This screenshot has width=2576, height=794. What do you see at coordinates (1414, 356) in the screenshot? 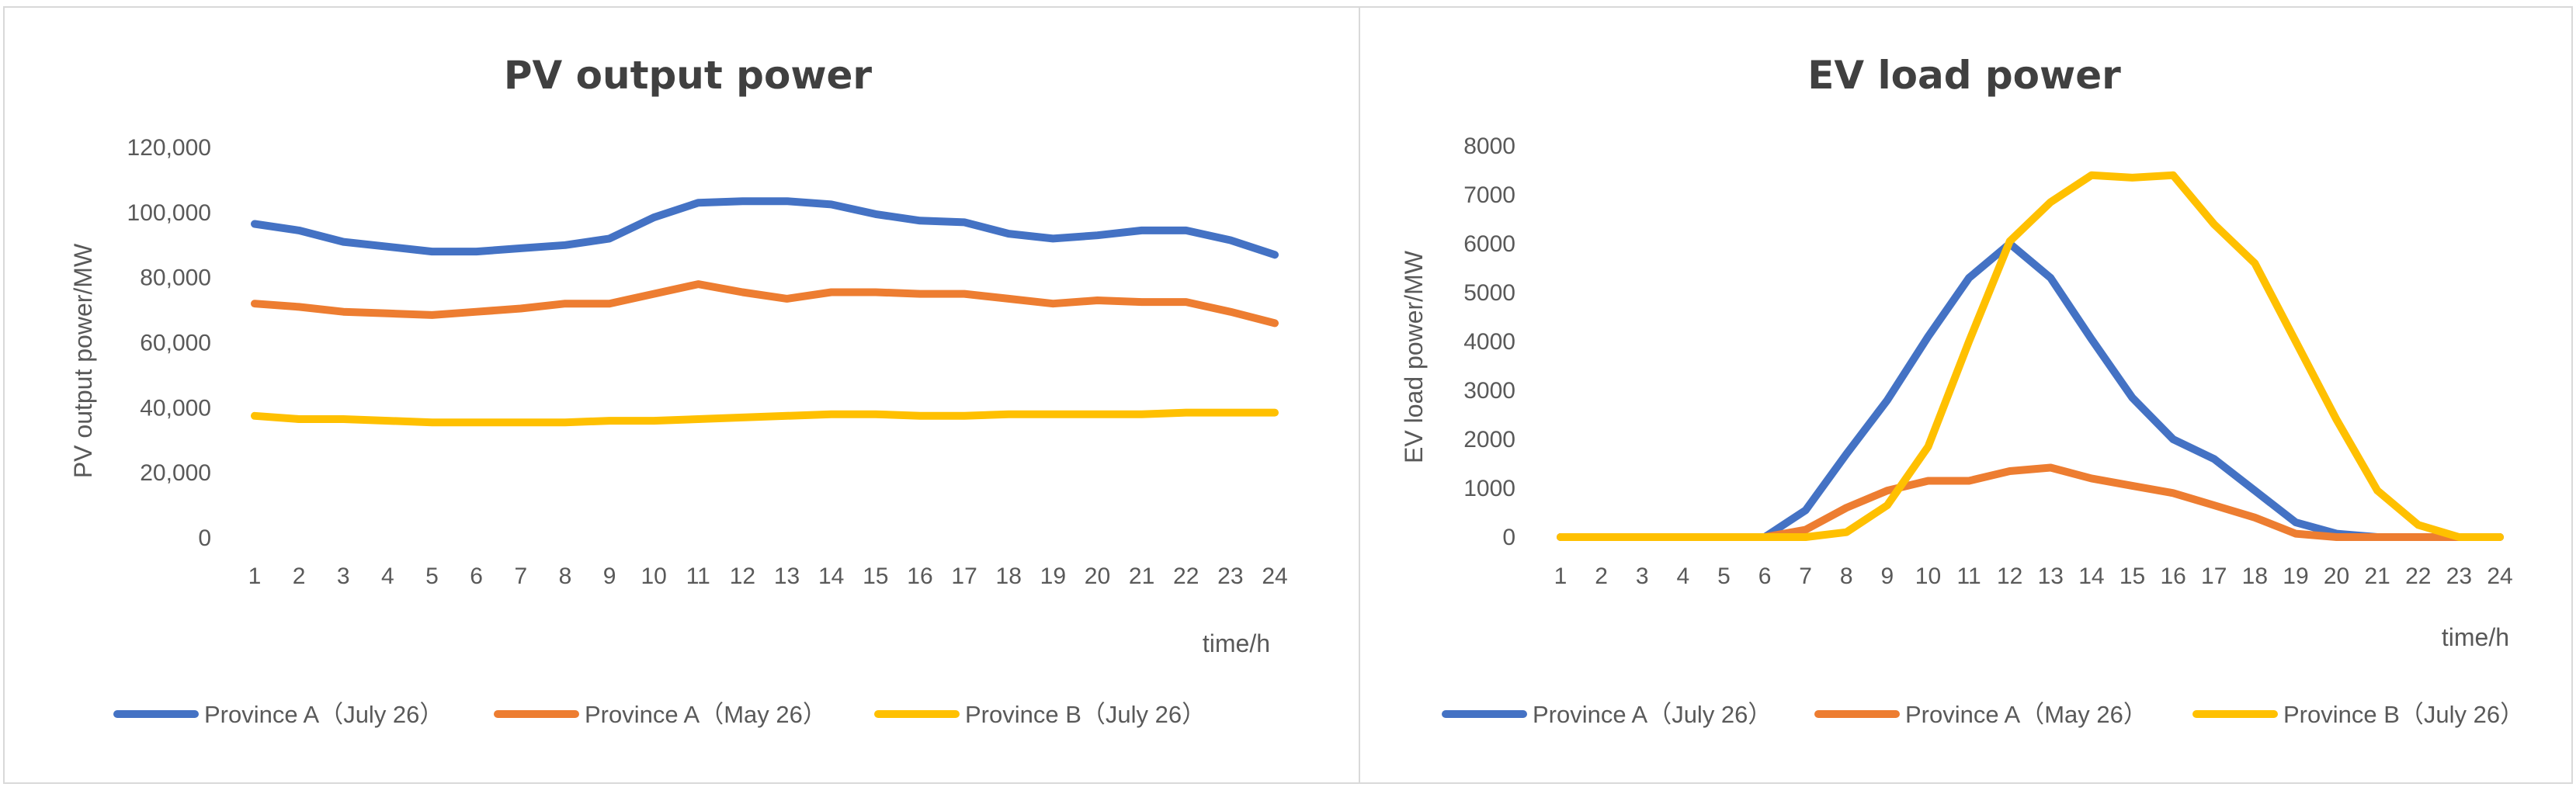
I see `y-axis-label: EV load power/MW` at bounding box center [1414, 356].